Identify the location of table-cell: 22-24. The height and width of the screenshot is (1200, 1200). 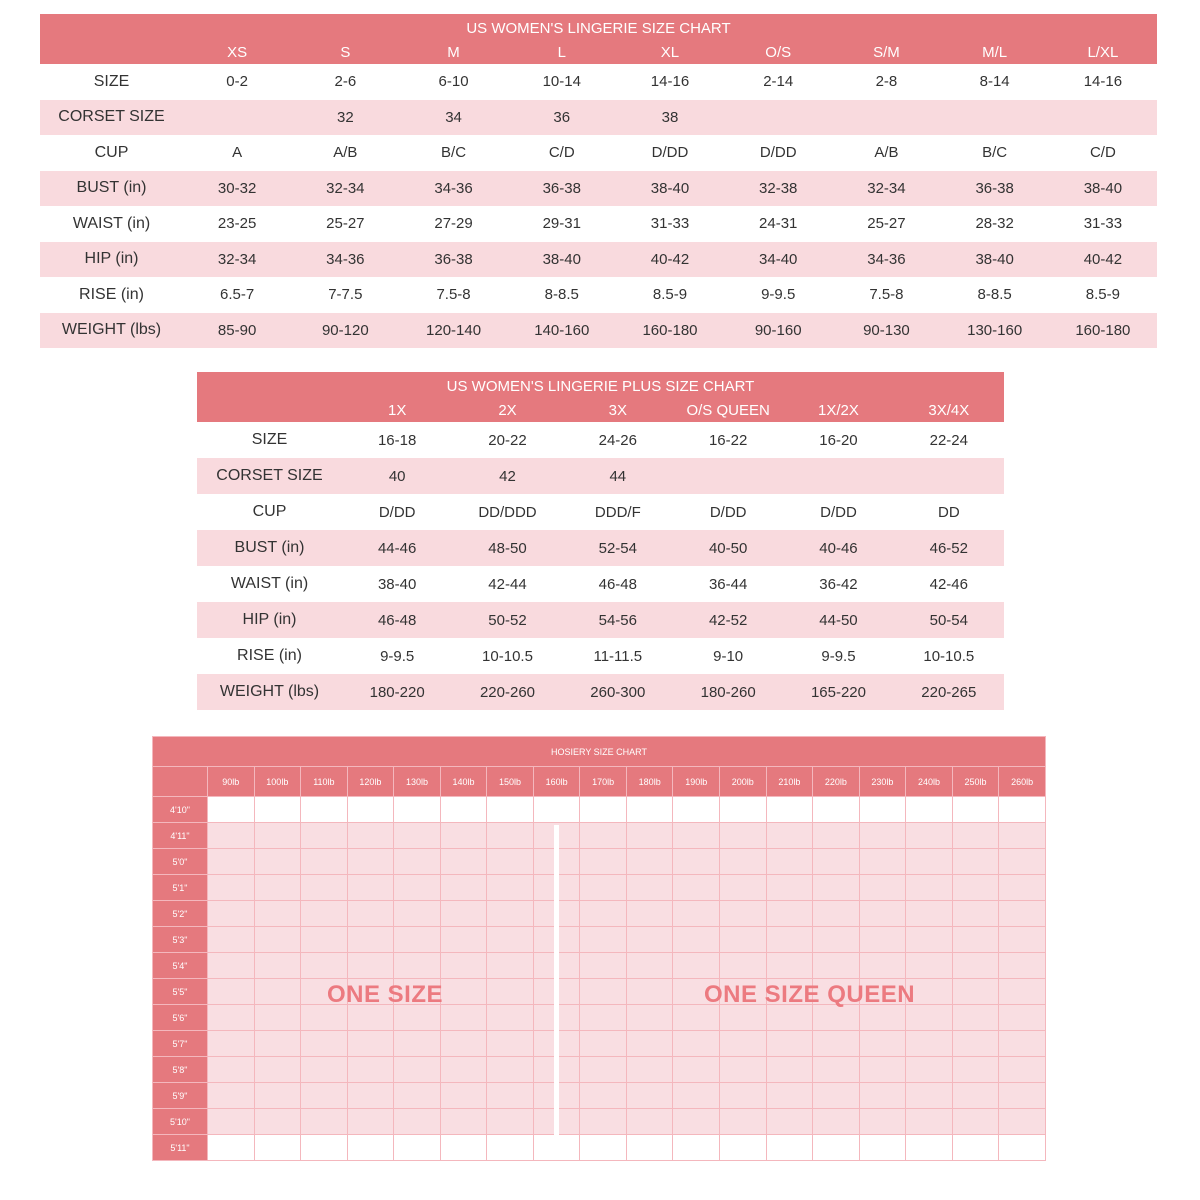
(948, 440).